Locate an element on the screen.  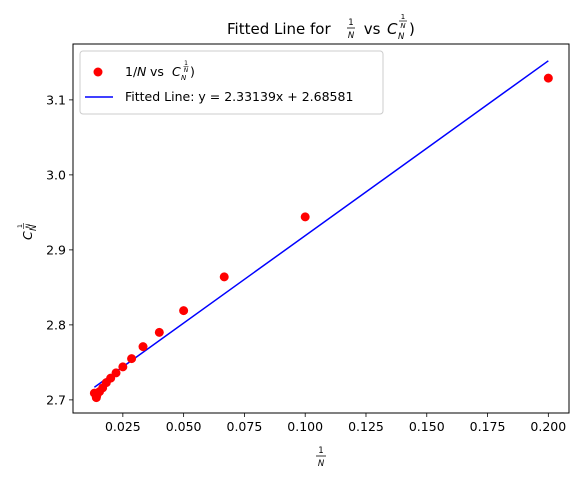
ylabel-var: C is located at coordinates (27, 235).